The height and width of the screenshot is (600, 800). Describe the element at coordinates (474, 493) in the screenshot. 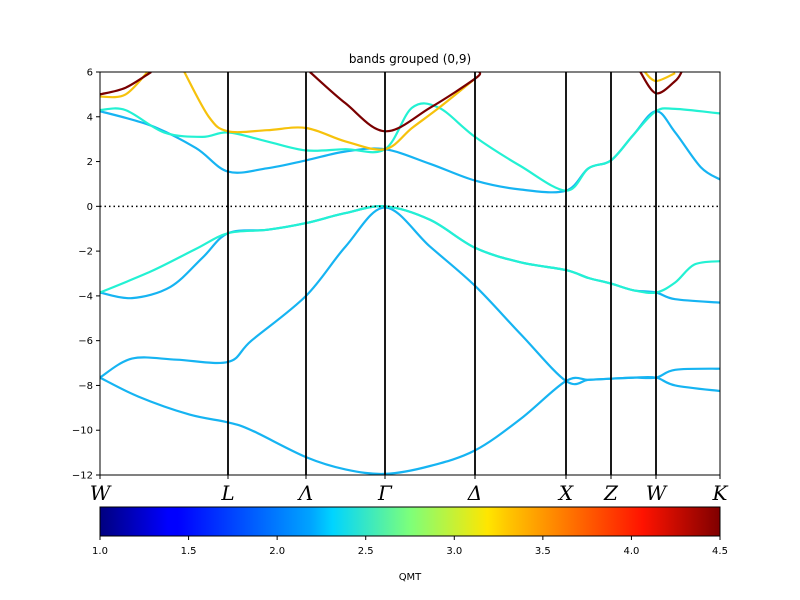

I see `kpoint-label: Δ` at that location.